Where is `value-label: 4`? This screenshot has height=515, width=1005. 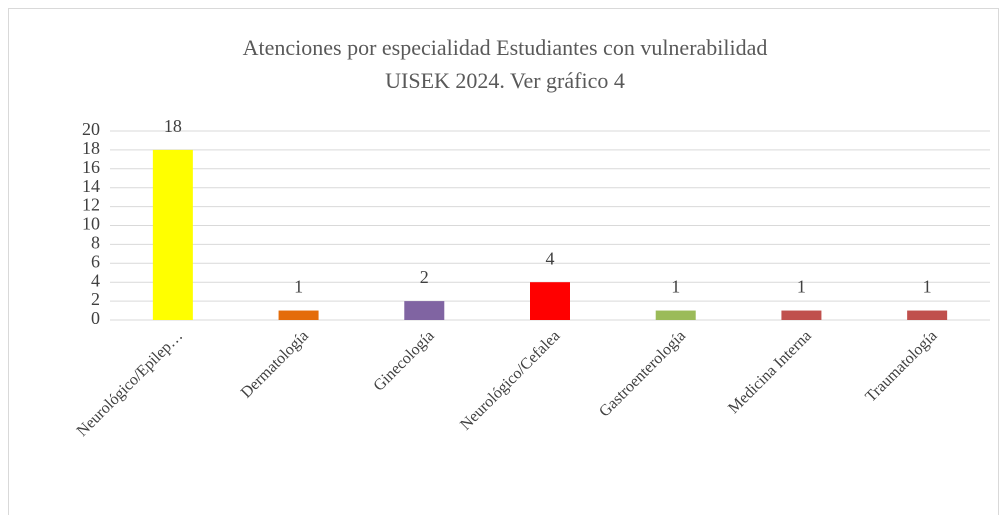
value-label: 4 is located at coordinates (550, 258).